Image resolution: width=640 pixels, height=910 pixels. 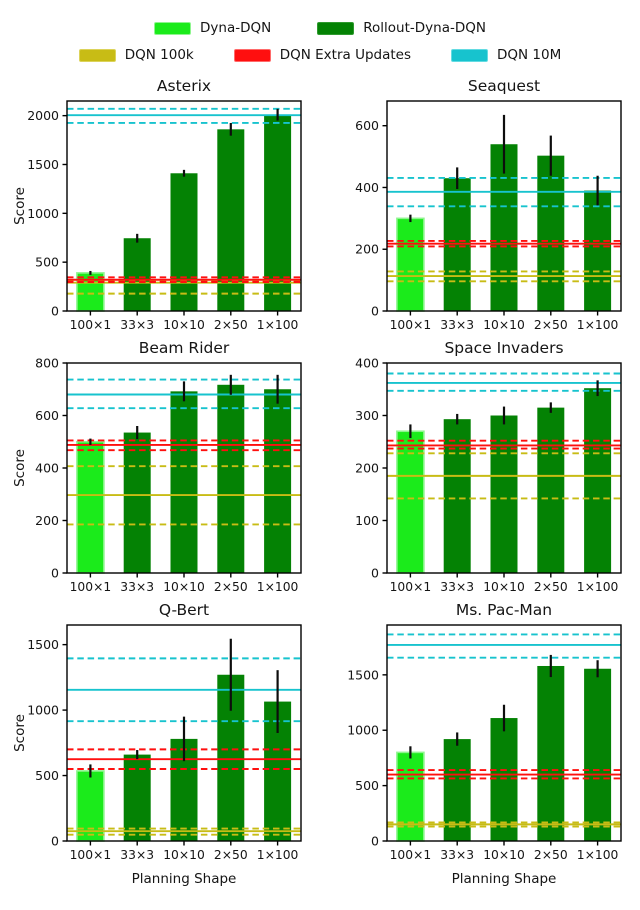 What do you see at coordinates (367, 520) in the screenshot?
I see `svg-text: 100` at bounding box center [367, 520].